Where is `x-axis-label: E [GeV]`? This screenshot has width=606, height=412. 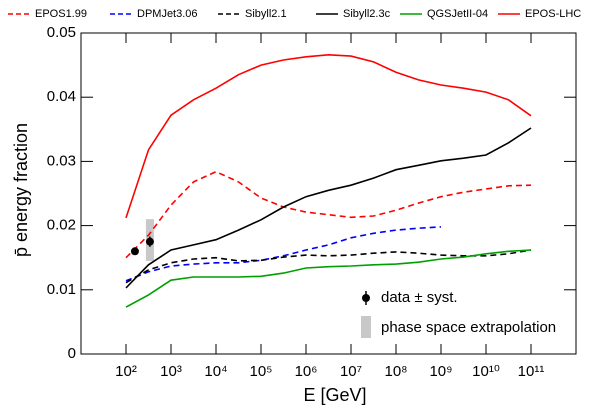 x-axis-label: E [GeV] is located at coordinates (334, 395).